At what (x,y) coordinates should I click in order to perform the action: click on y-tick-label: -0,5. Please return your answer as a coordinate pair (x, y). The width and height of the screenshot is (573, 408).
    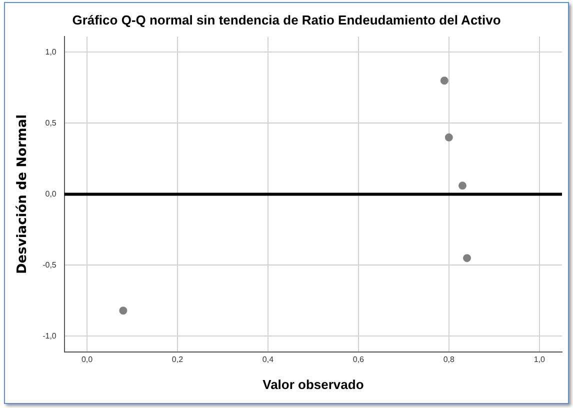
    Looking at the image, I should click on (49, 265).